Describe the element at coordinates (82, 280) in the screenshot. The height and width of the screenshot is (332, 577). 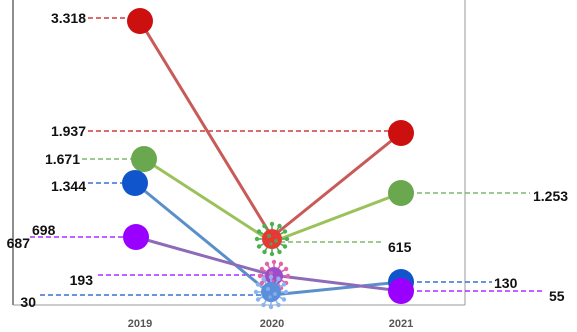
I see `series-3-label-1: 193` at that location.